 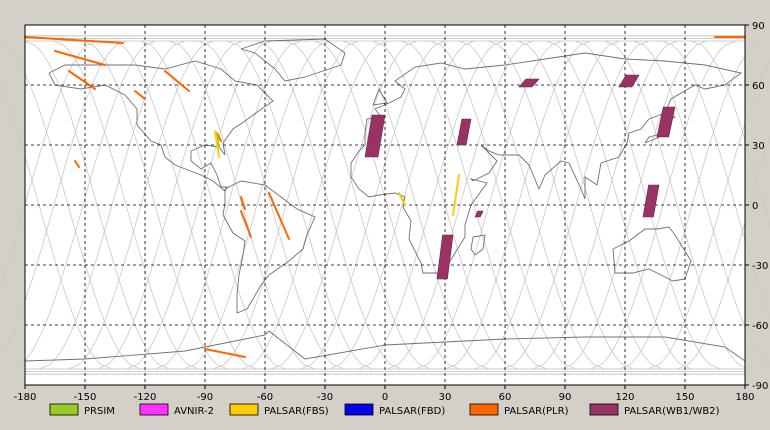 I want to click on y-axis-ticks: 90 60 30 0 -30 -60 -90, so click(x=756, y=206).